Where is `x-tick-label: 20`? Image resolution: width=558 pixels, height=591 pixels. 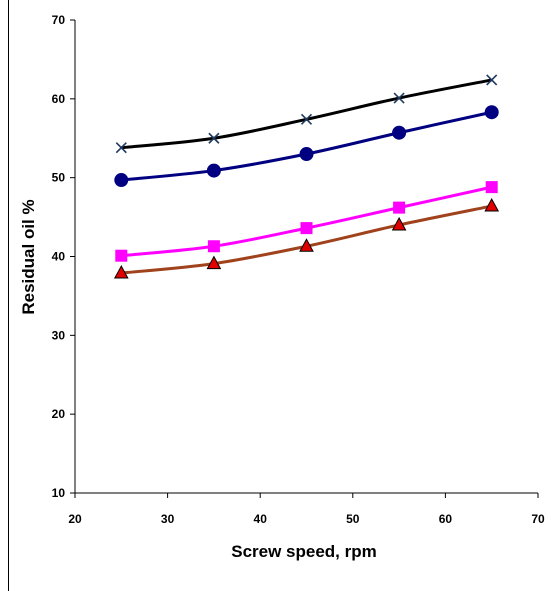 x-tick-label: 20 is located at coordinates (75, 519).